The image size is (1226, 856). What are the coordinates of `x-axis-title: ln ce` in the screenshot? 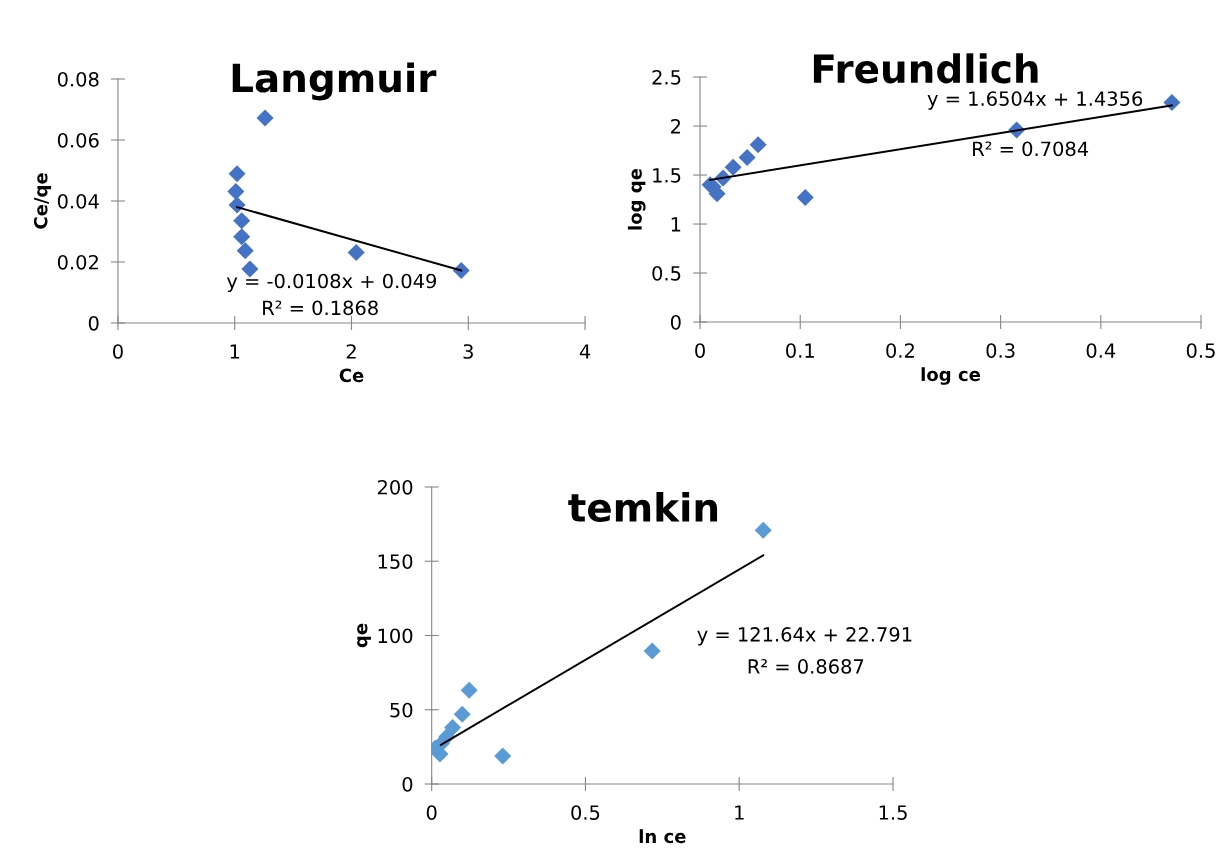 It's located at (662, 836).